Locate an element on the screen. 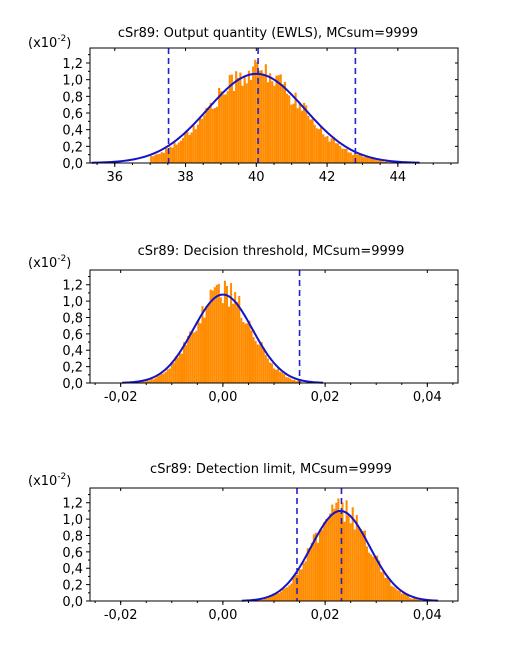 The height and width of the screenshot is (655, 510). y-tick-label: 0,0 is located at coordinates (72, 164).